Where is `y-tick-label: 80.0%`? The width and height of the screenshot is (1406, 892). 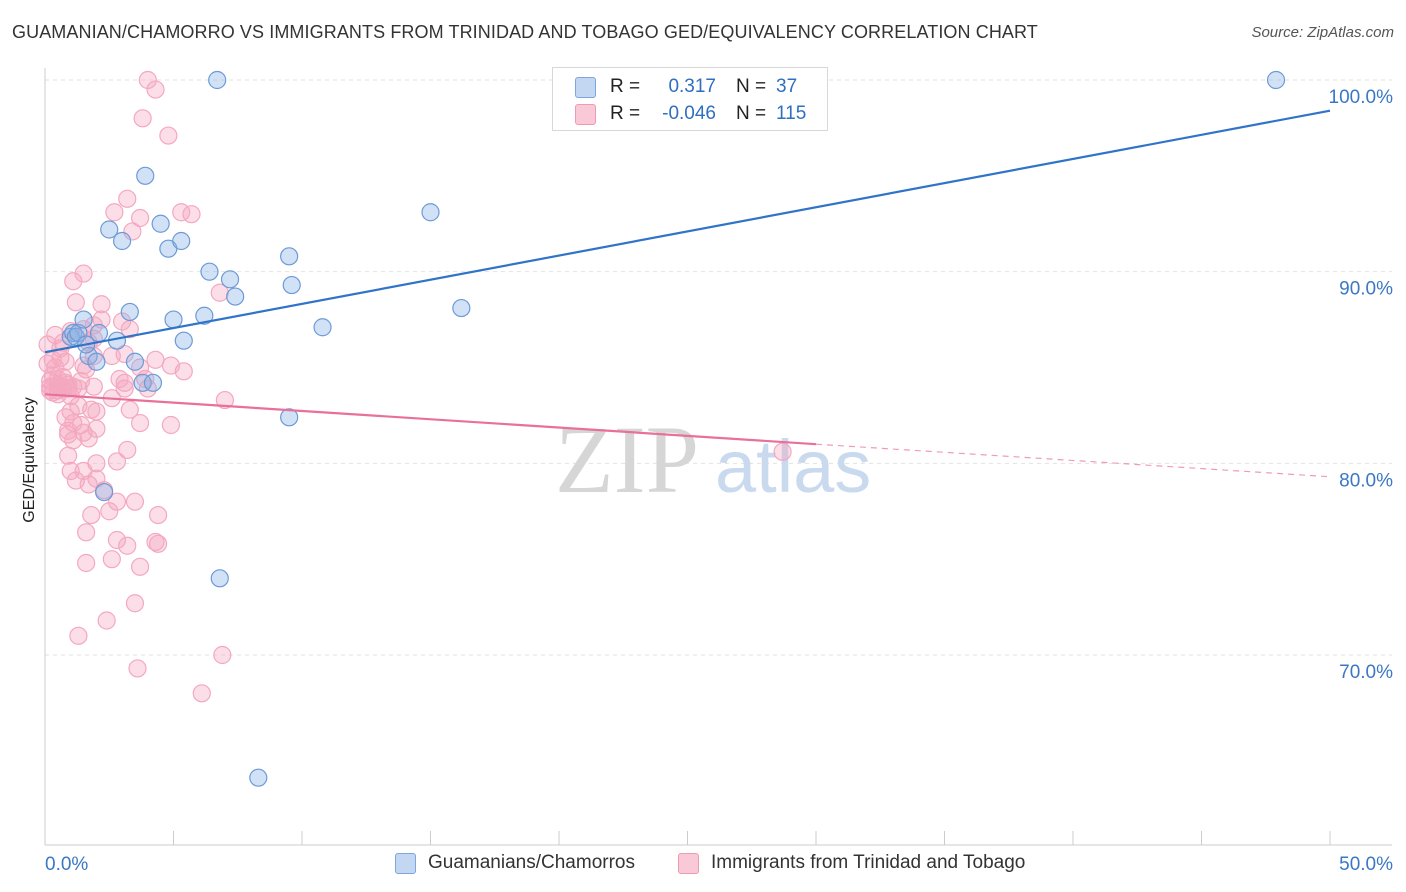
y-tick-label: 80.0% is located at coordinates (1366, 480).